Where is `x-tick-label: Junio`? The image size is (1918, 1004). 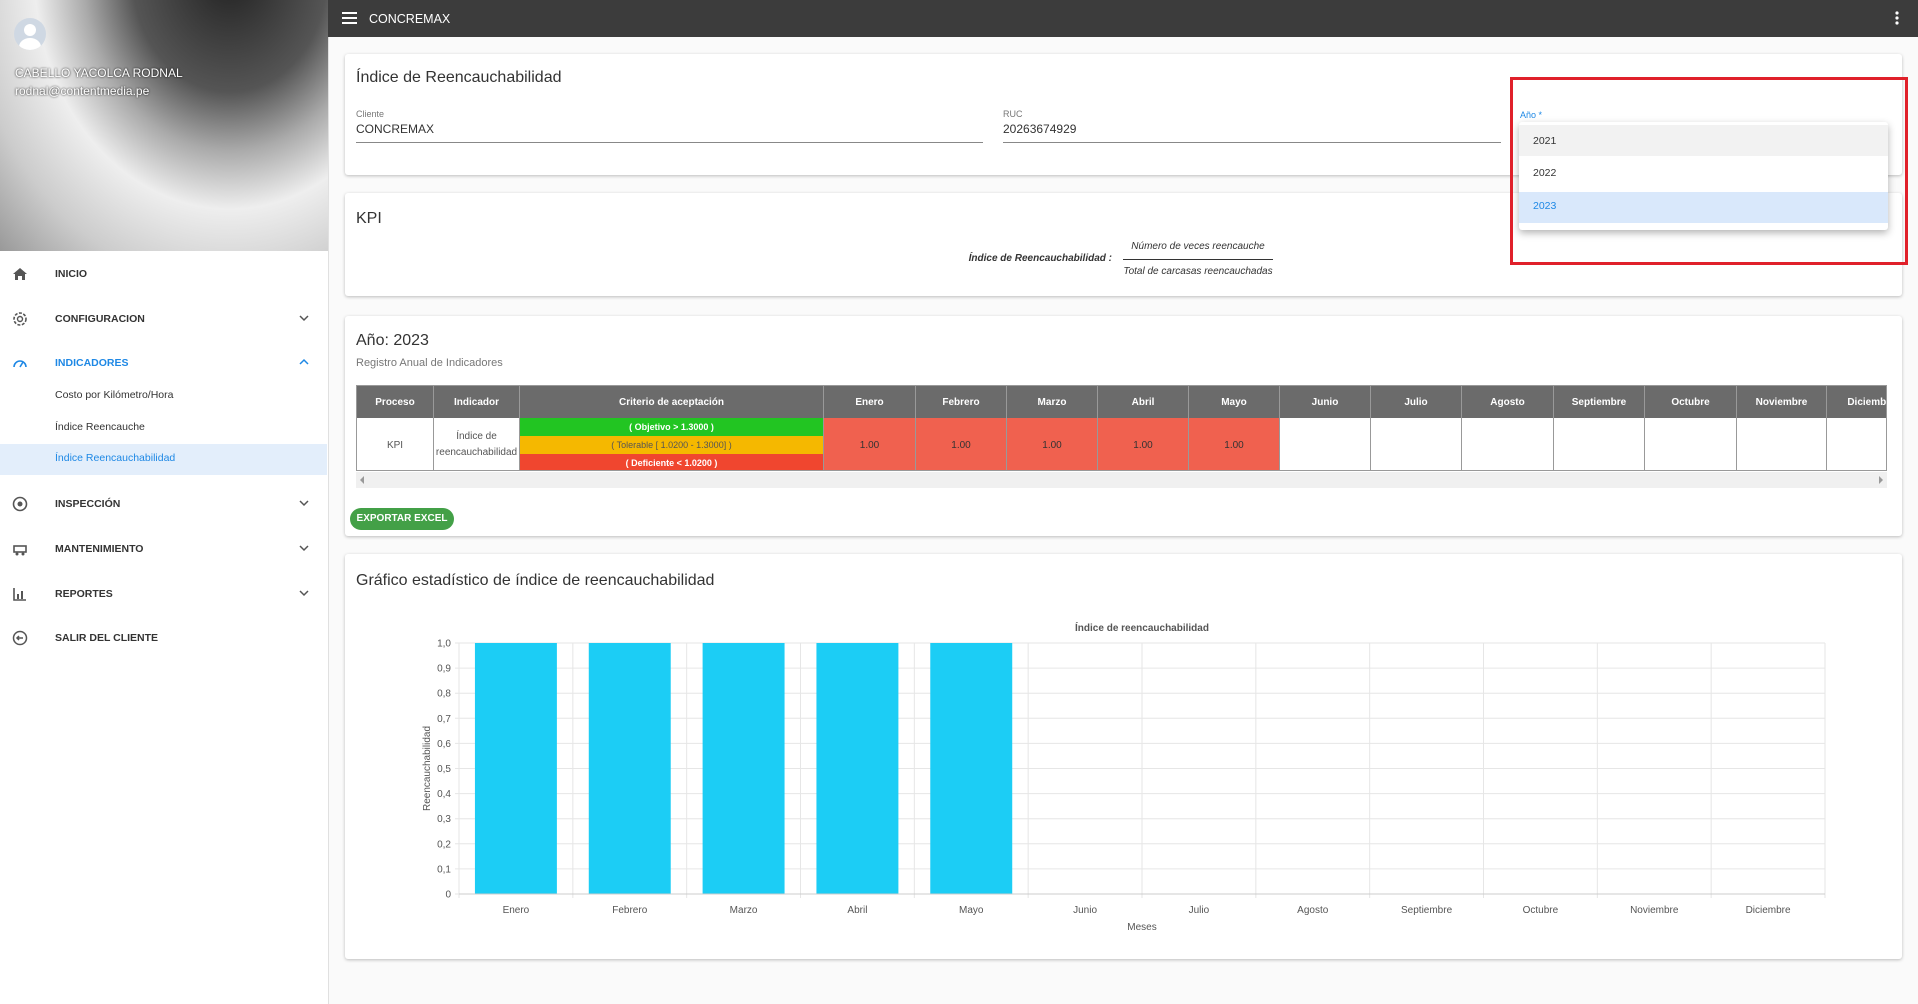
x-tick-label: Junio is located at coordinates (1085, 910).